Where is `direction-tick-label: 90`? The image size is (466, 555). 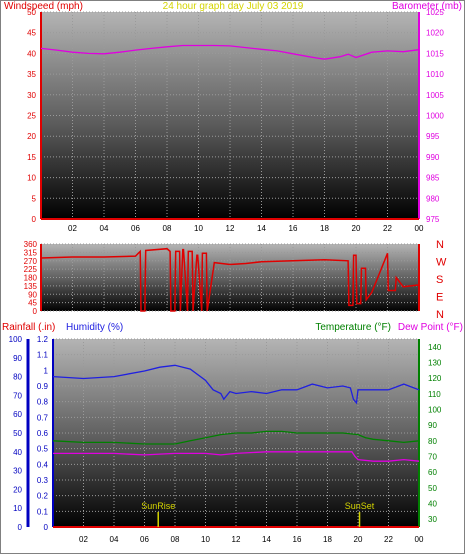 direction-tick-label: 90 is located at coordinates (32, 294).